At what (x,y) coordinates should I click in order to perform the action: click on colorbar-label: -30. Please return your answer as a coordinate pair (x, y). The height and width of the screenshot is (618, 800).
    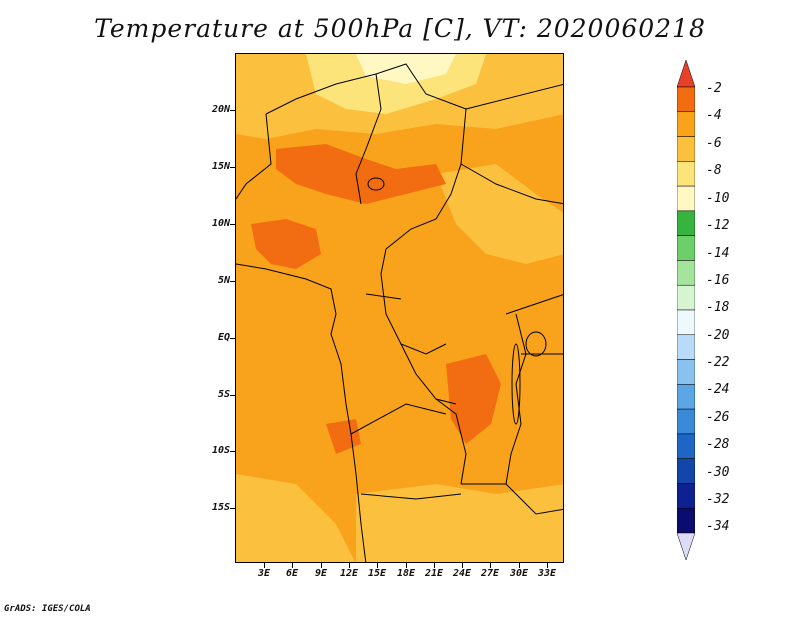
    Looking at the image, I should click on (718, 472).